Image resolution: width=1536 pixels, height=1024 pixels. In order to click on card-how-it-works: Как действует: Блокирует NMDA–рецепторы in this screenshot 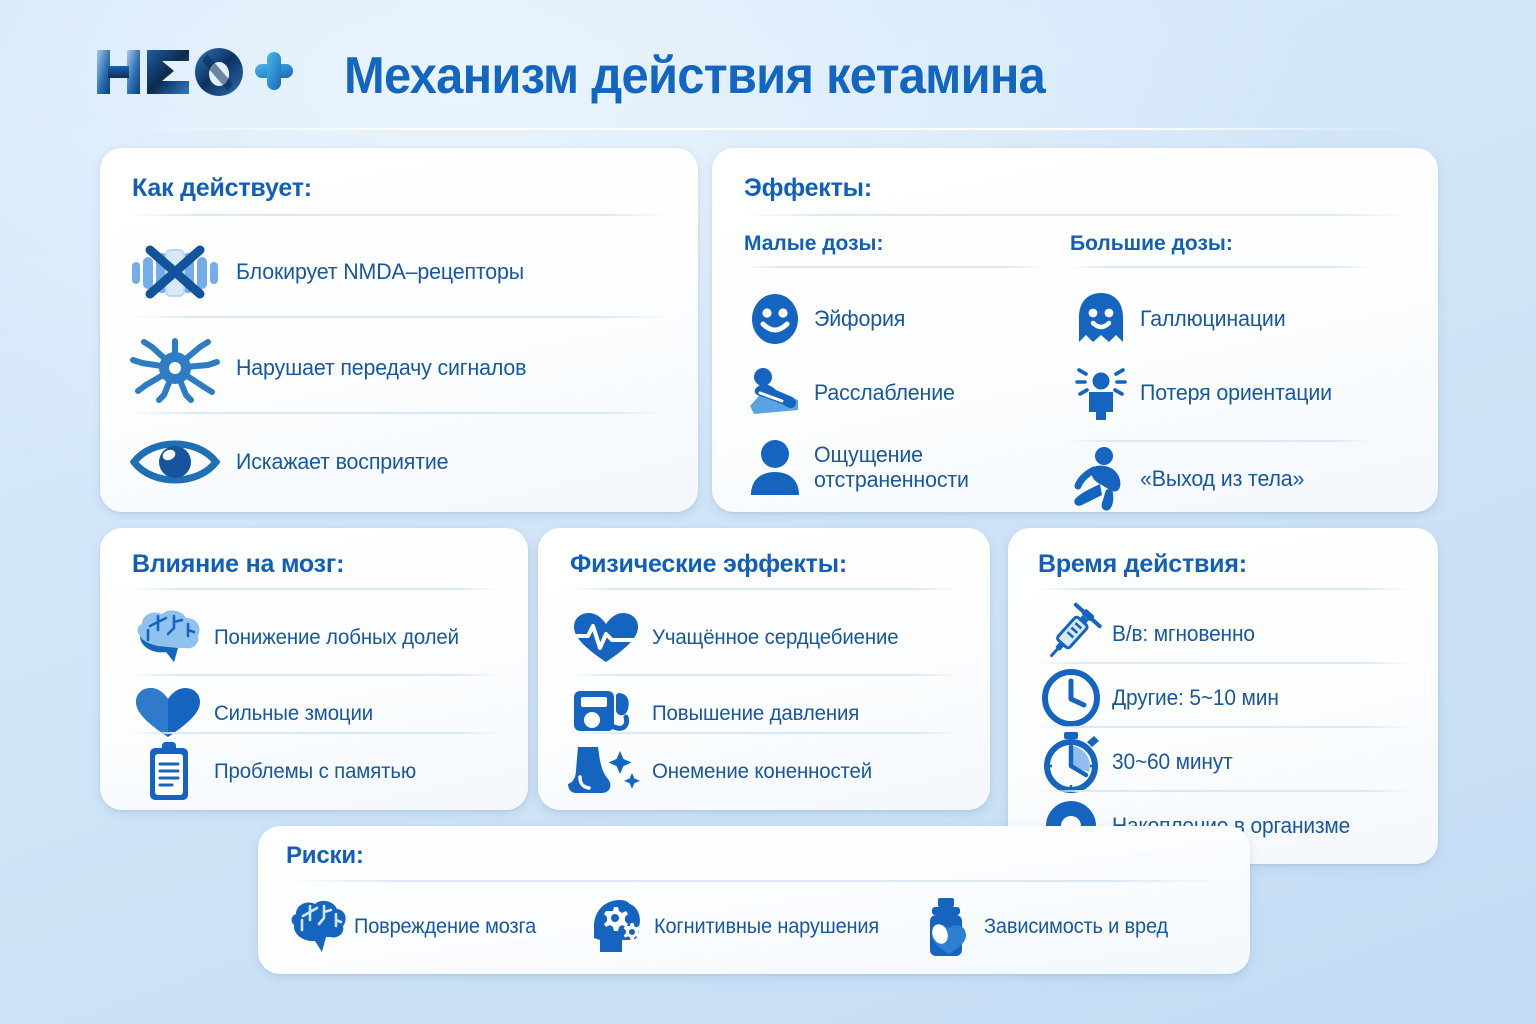, I will do `click(399, 330)`.